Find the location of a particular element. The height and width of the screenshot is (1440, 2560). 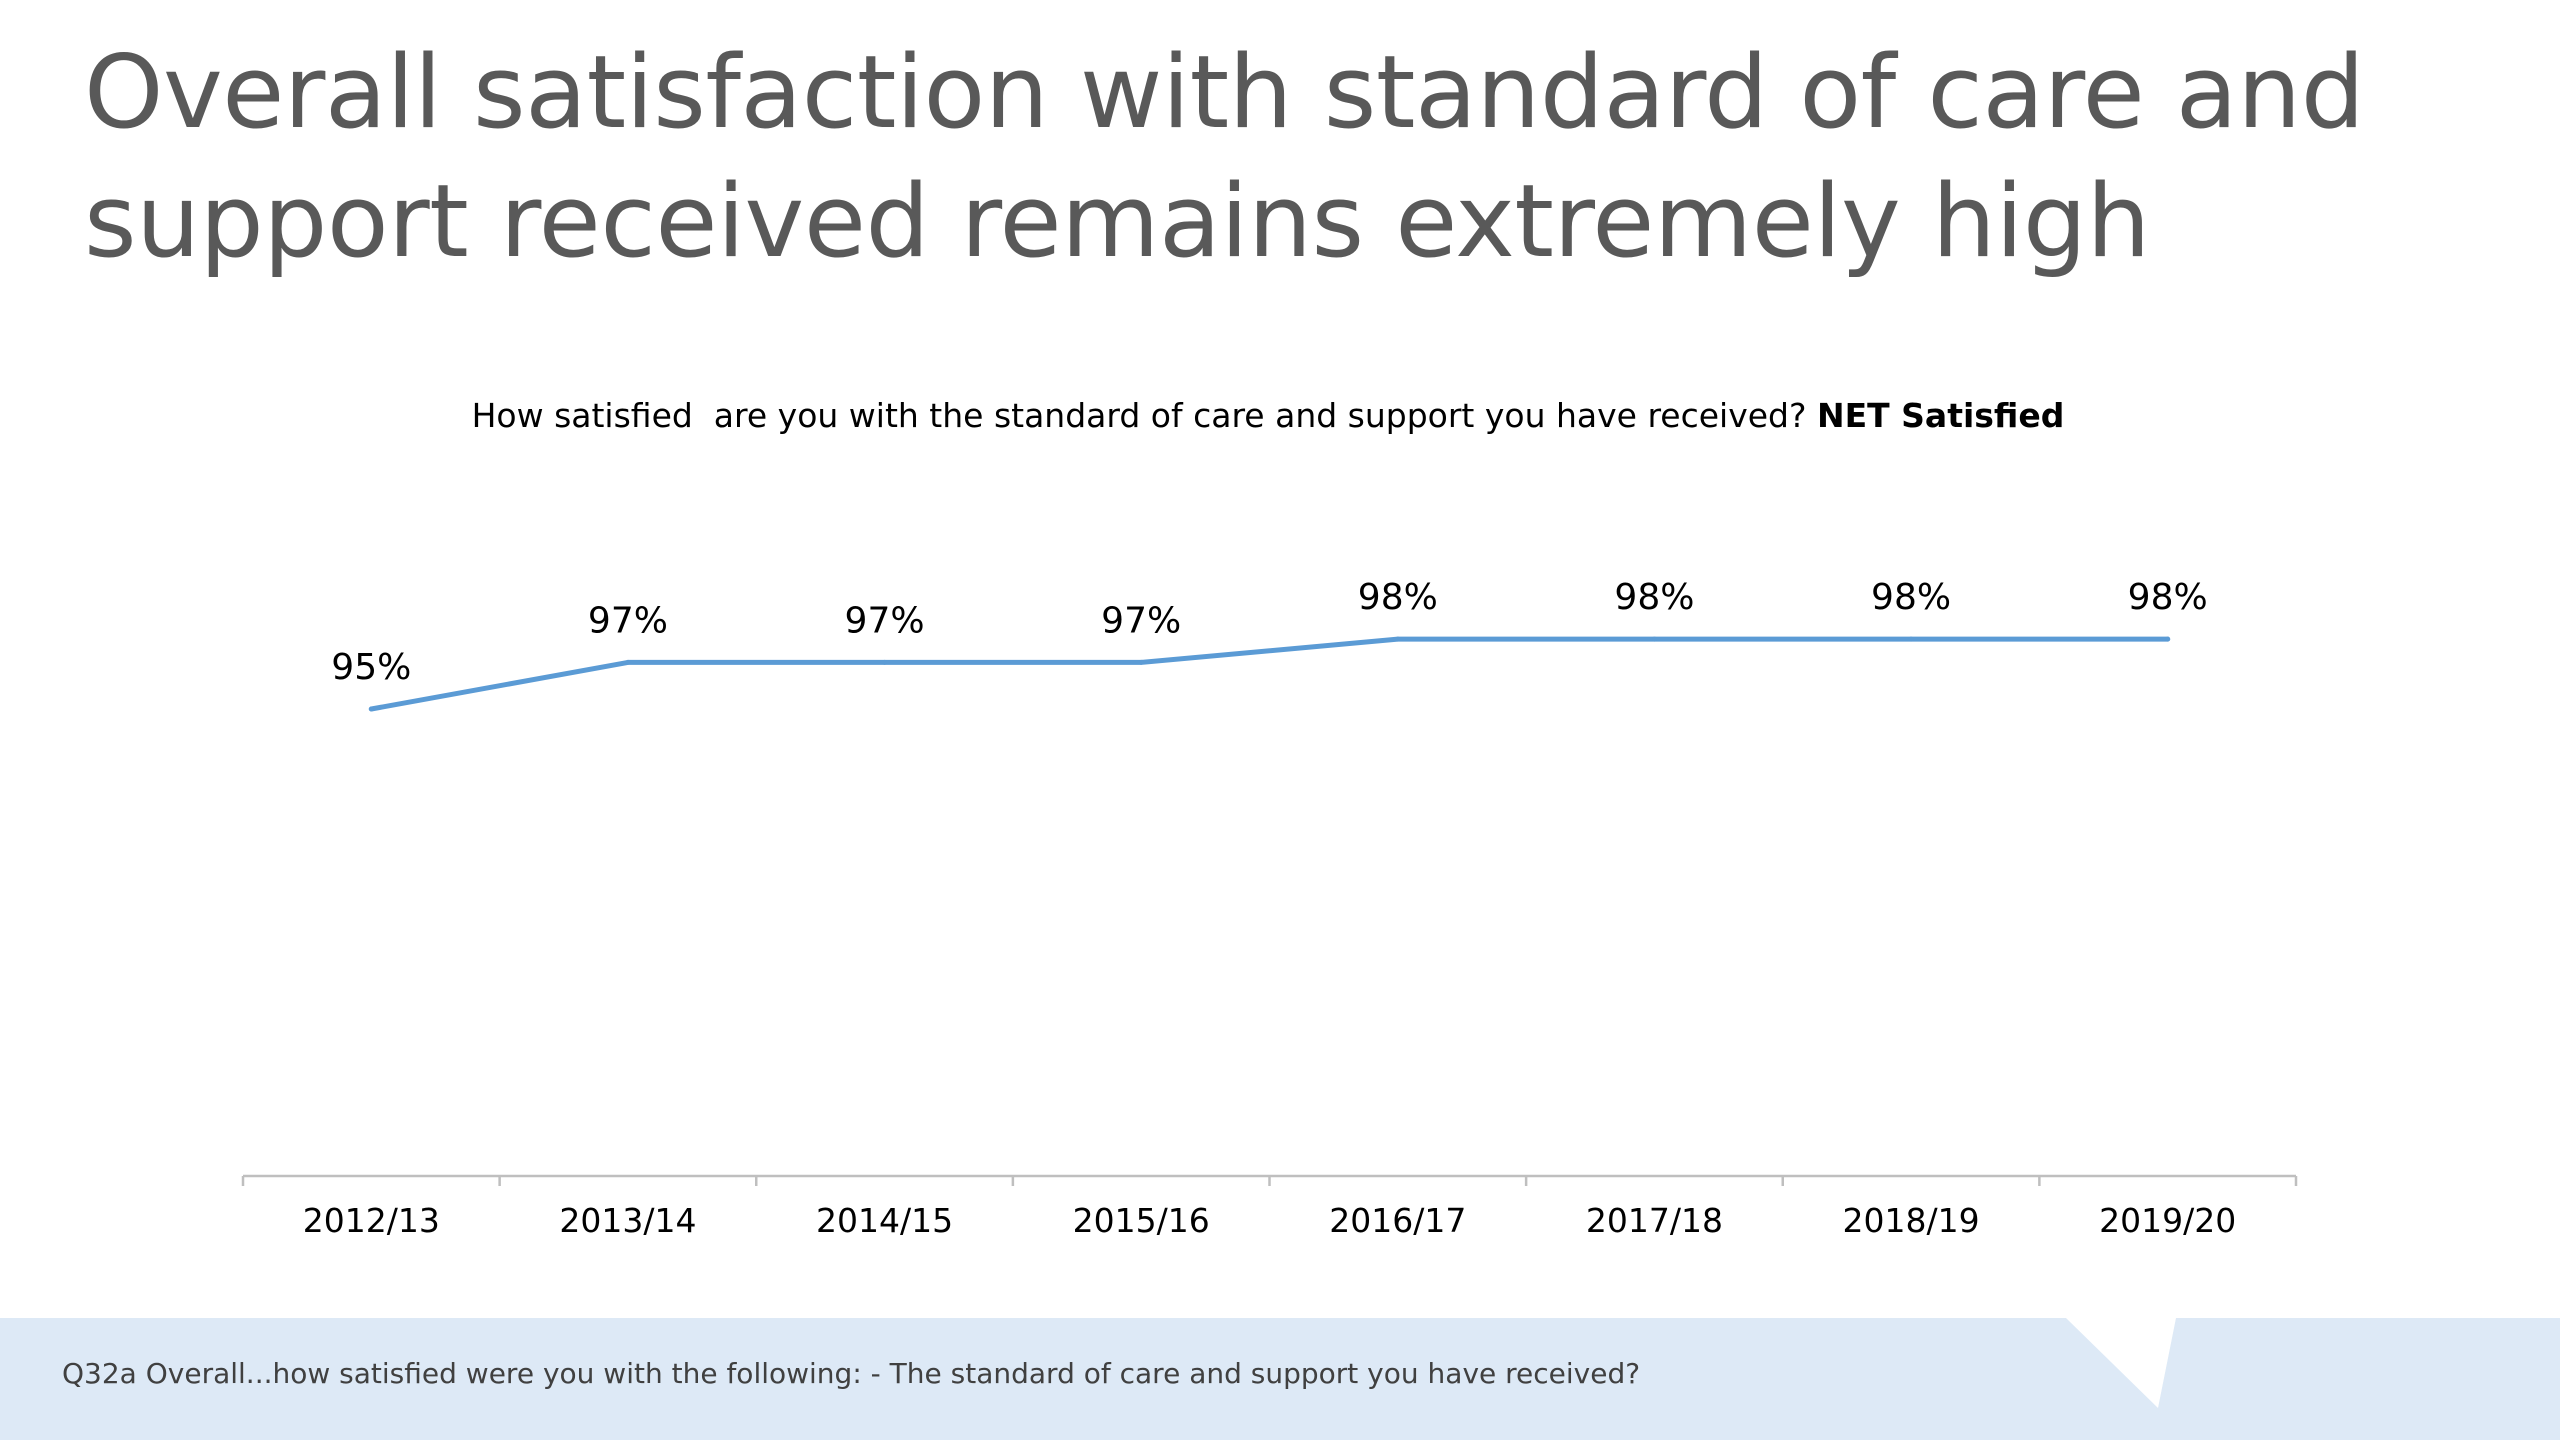

series-line-net-satisfied is located at coordinates (1269, 674).